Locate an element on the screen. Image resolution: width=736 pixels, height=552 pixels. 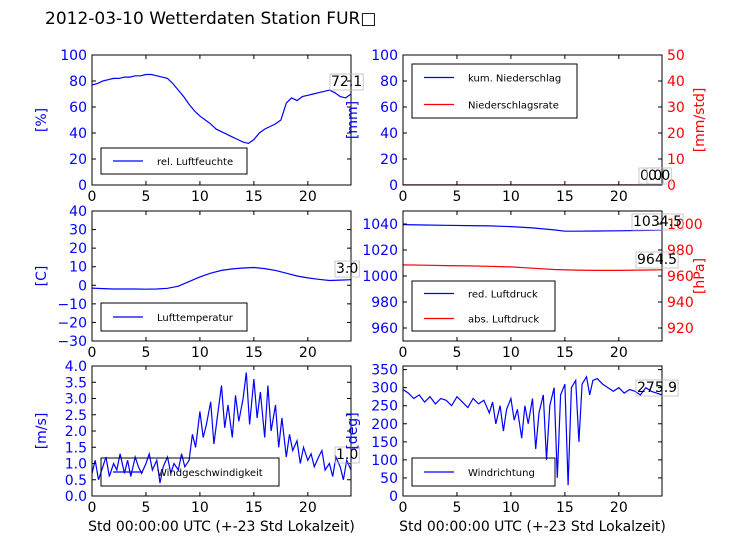
value-annotation: 1034.5 is located at coordinates (657, 222).